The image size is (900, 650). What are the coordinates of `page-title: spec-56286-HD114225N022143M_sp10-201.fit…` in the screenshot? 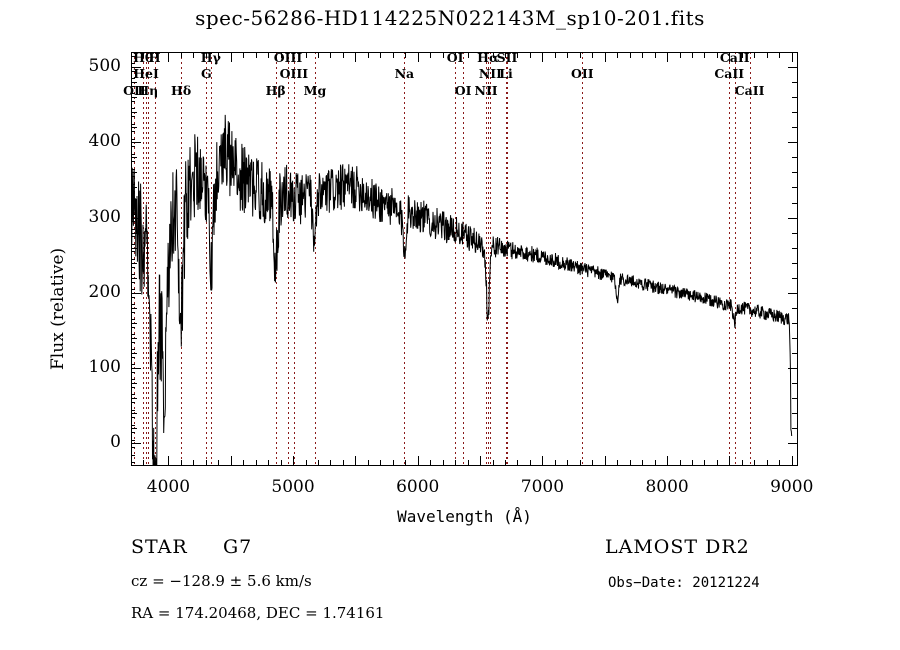 It's located at (450, 18).